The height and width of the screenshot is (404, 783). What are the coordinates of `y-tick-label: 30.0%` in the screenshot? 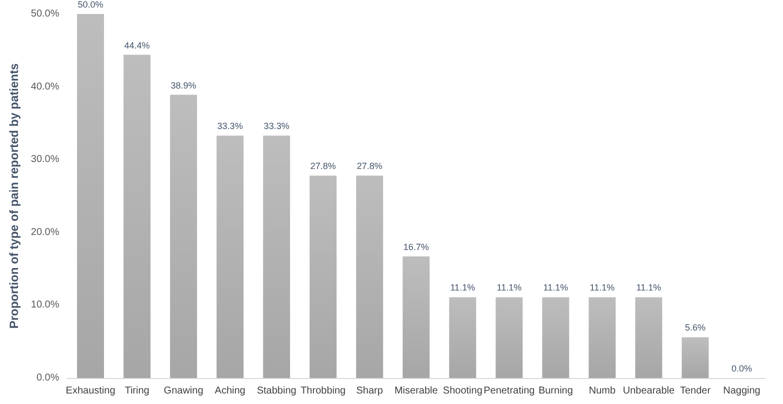 It's located at (45, 160).